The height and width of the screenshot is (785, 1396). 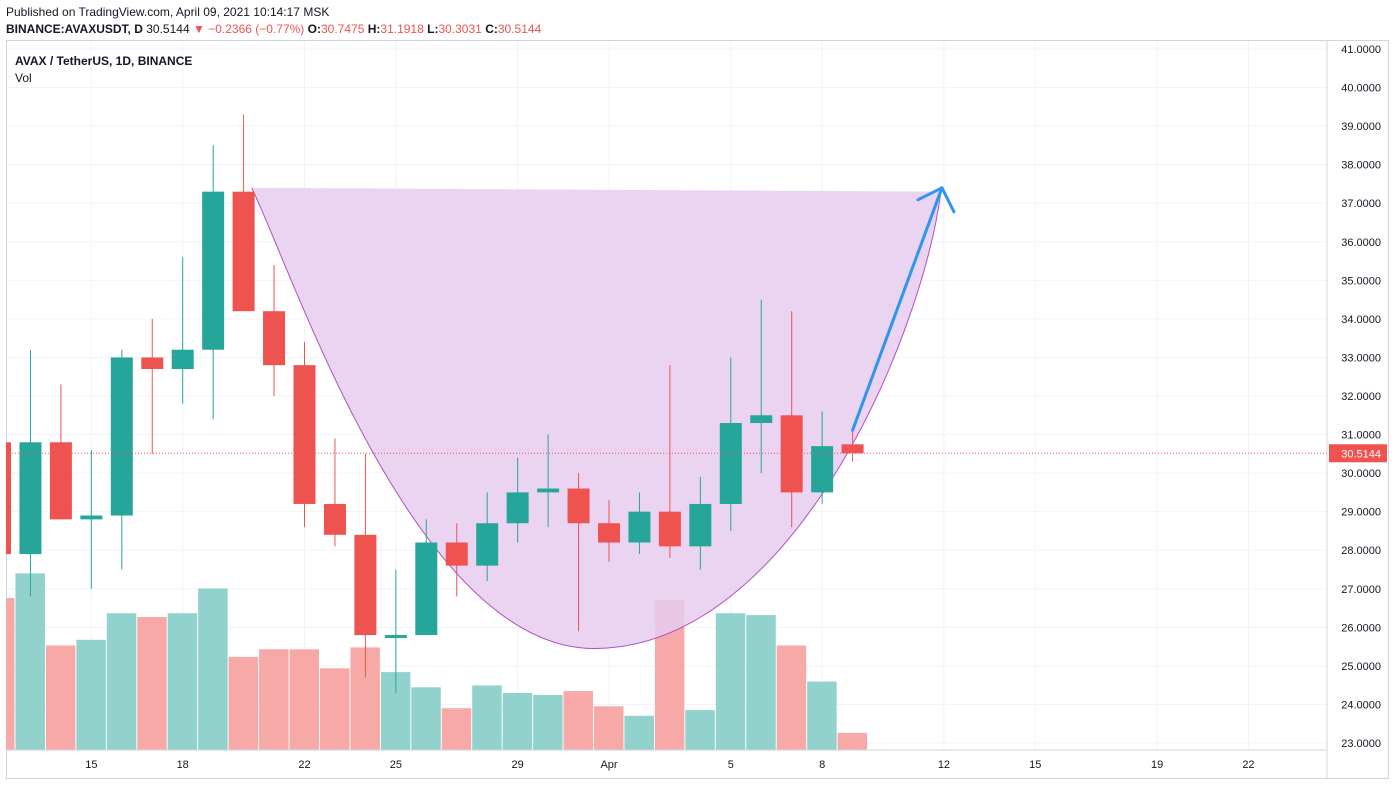 What do you see at coordinates (518, 765) in the screenshot?
I see `x-tick-label: 29` at bounding box center [518, 765].